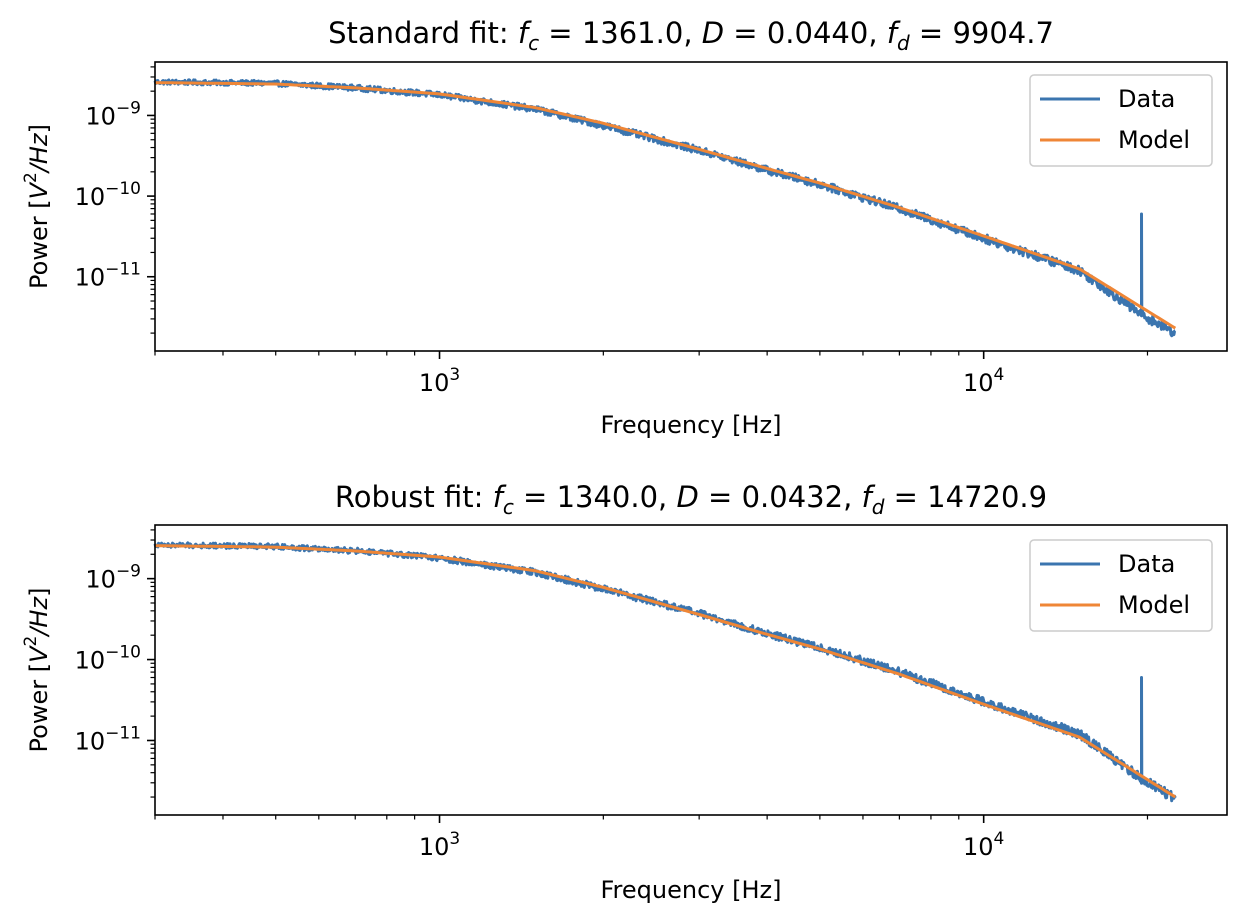 This screenshot has height=924, width=1242. Describe the element at coordinates (439, 845) in the screenshot. I see `bottom-x-tick-label: 10³` at that location.